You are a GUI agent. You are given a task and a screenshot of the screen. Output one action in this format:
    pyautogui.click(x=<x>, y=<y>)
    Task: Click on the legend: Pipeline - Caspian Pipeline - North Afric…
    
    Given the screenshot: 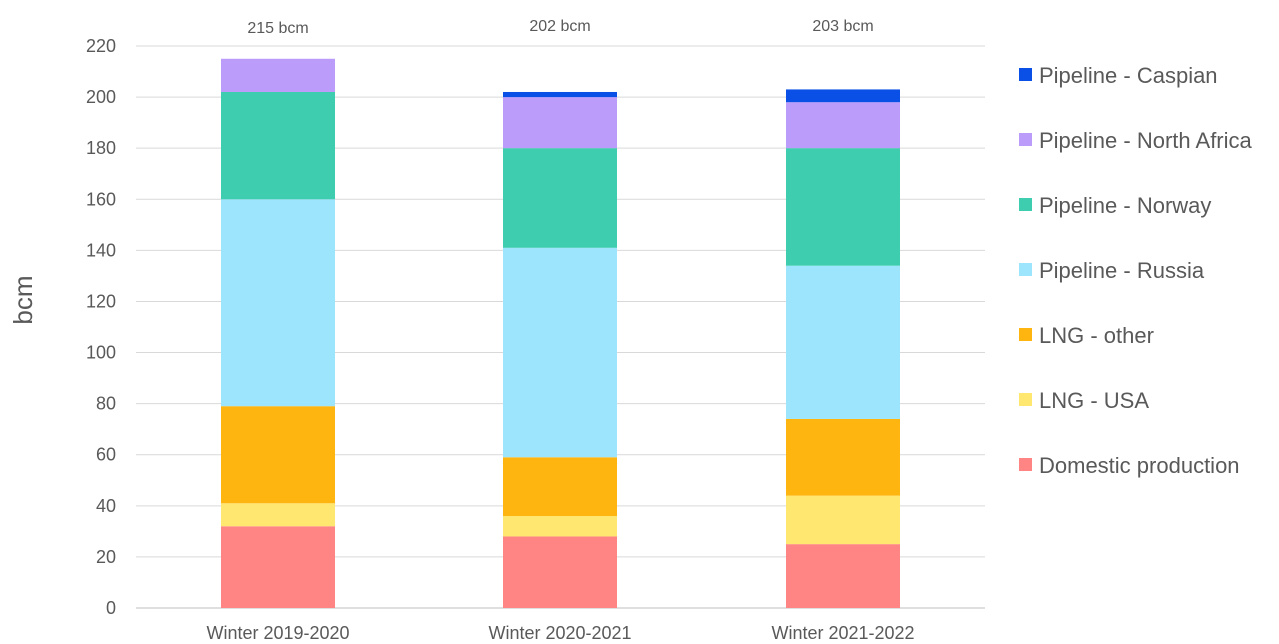 What is the action you would take?
    pyautogui.click(x=1136, y=270)
    